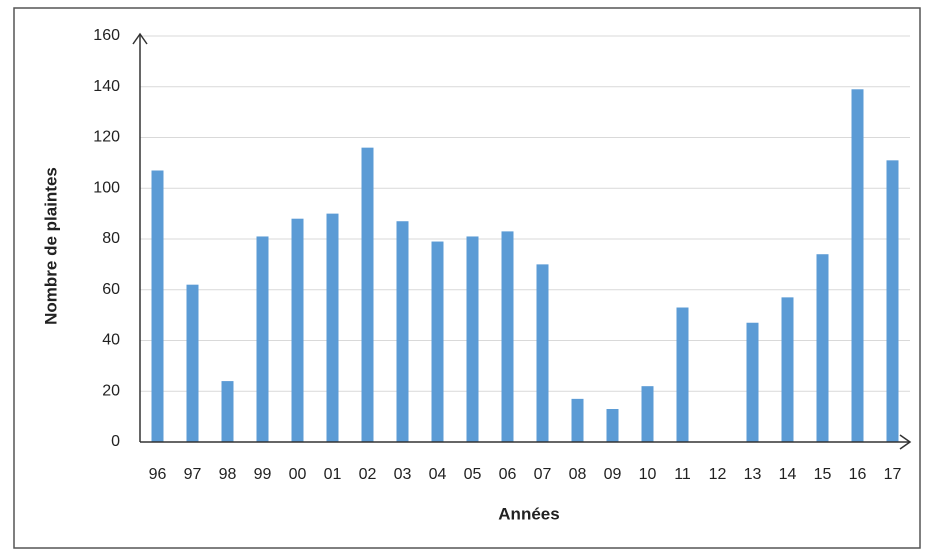  What do you see at coordinates (403, 474) in the screenshot?
I see `x-tick-label: 03` at bounding box center [403, 474].